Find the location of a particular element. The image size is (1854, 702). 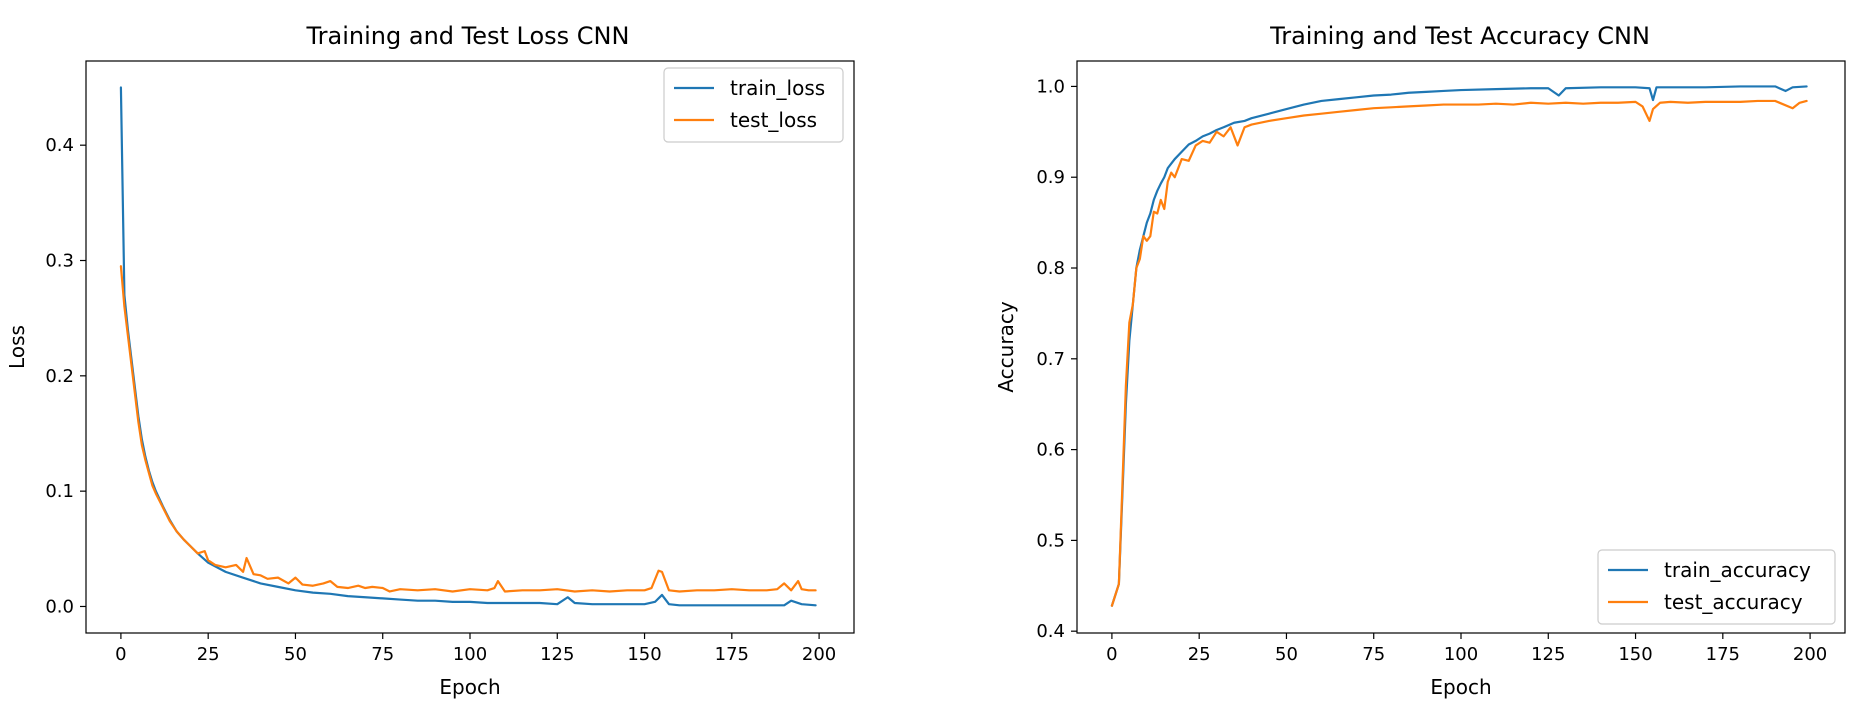

loss-y-tick-label: 0.3 is located at coordinates (59, 261).